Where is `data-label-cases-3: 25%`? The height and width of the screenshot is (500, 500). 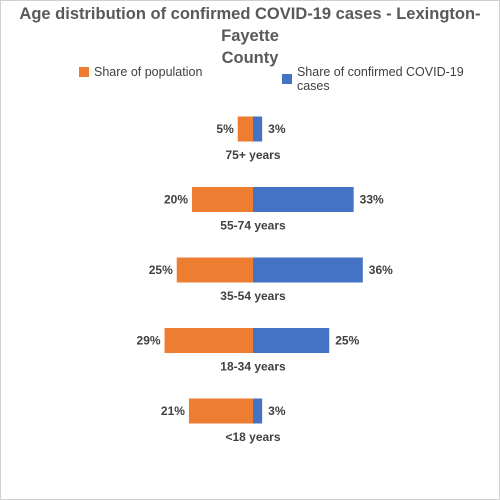 data-label-cases-3: 25% is located at coordinates (347, 341).